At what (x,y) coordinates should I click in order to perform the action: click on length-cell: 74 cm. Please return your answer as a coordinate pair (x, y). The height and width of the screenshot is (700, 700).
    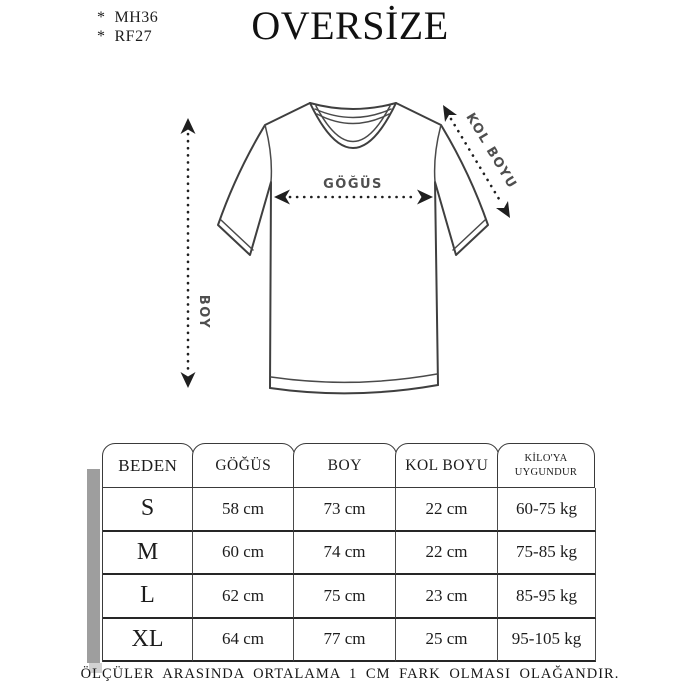
    Looking at the image, I should click on (345, 553).